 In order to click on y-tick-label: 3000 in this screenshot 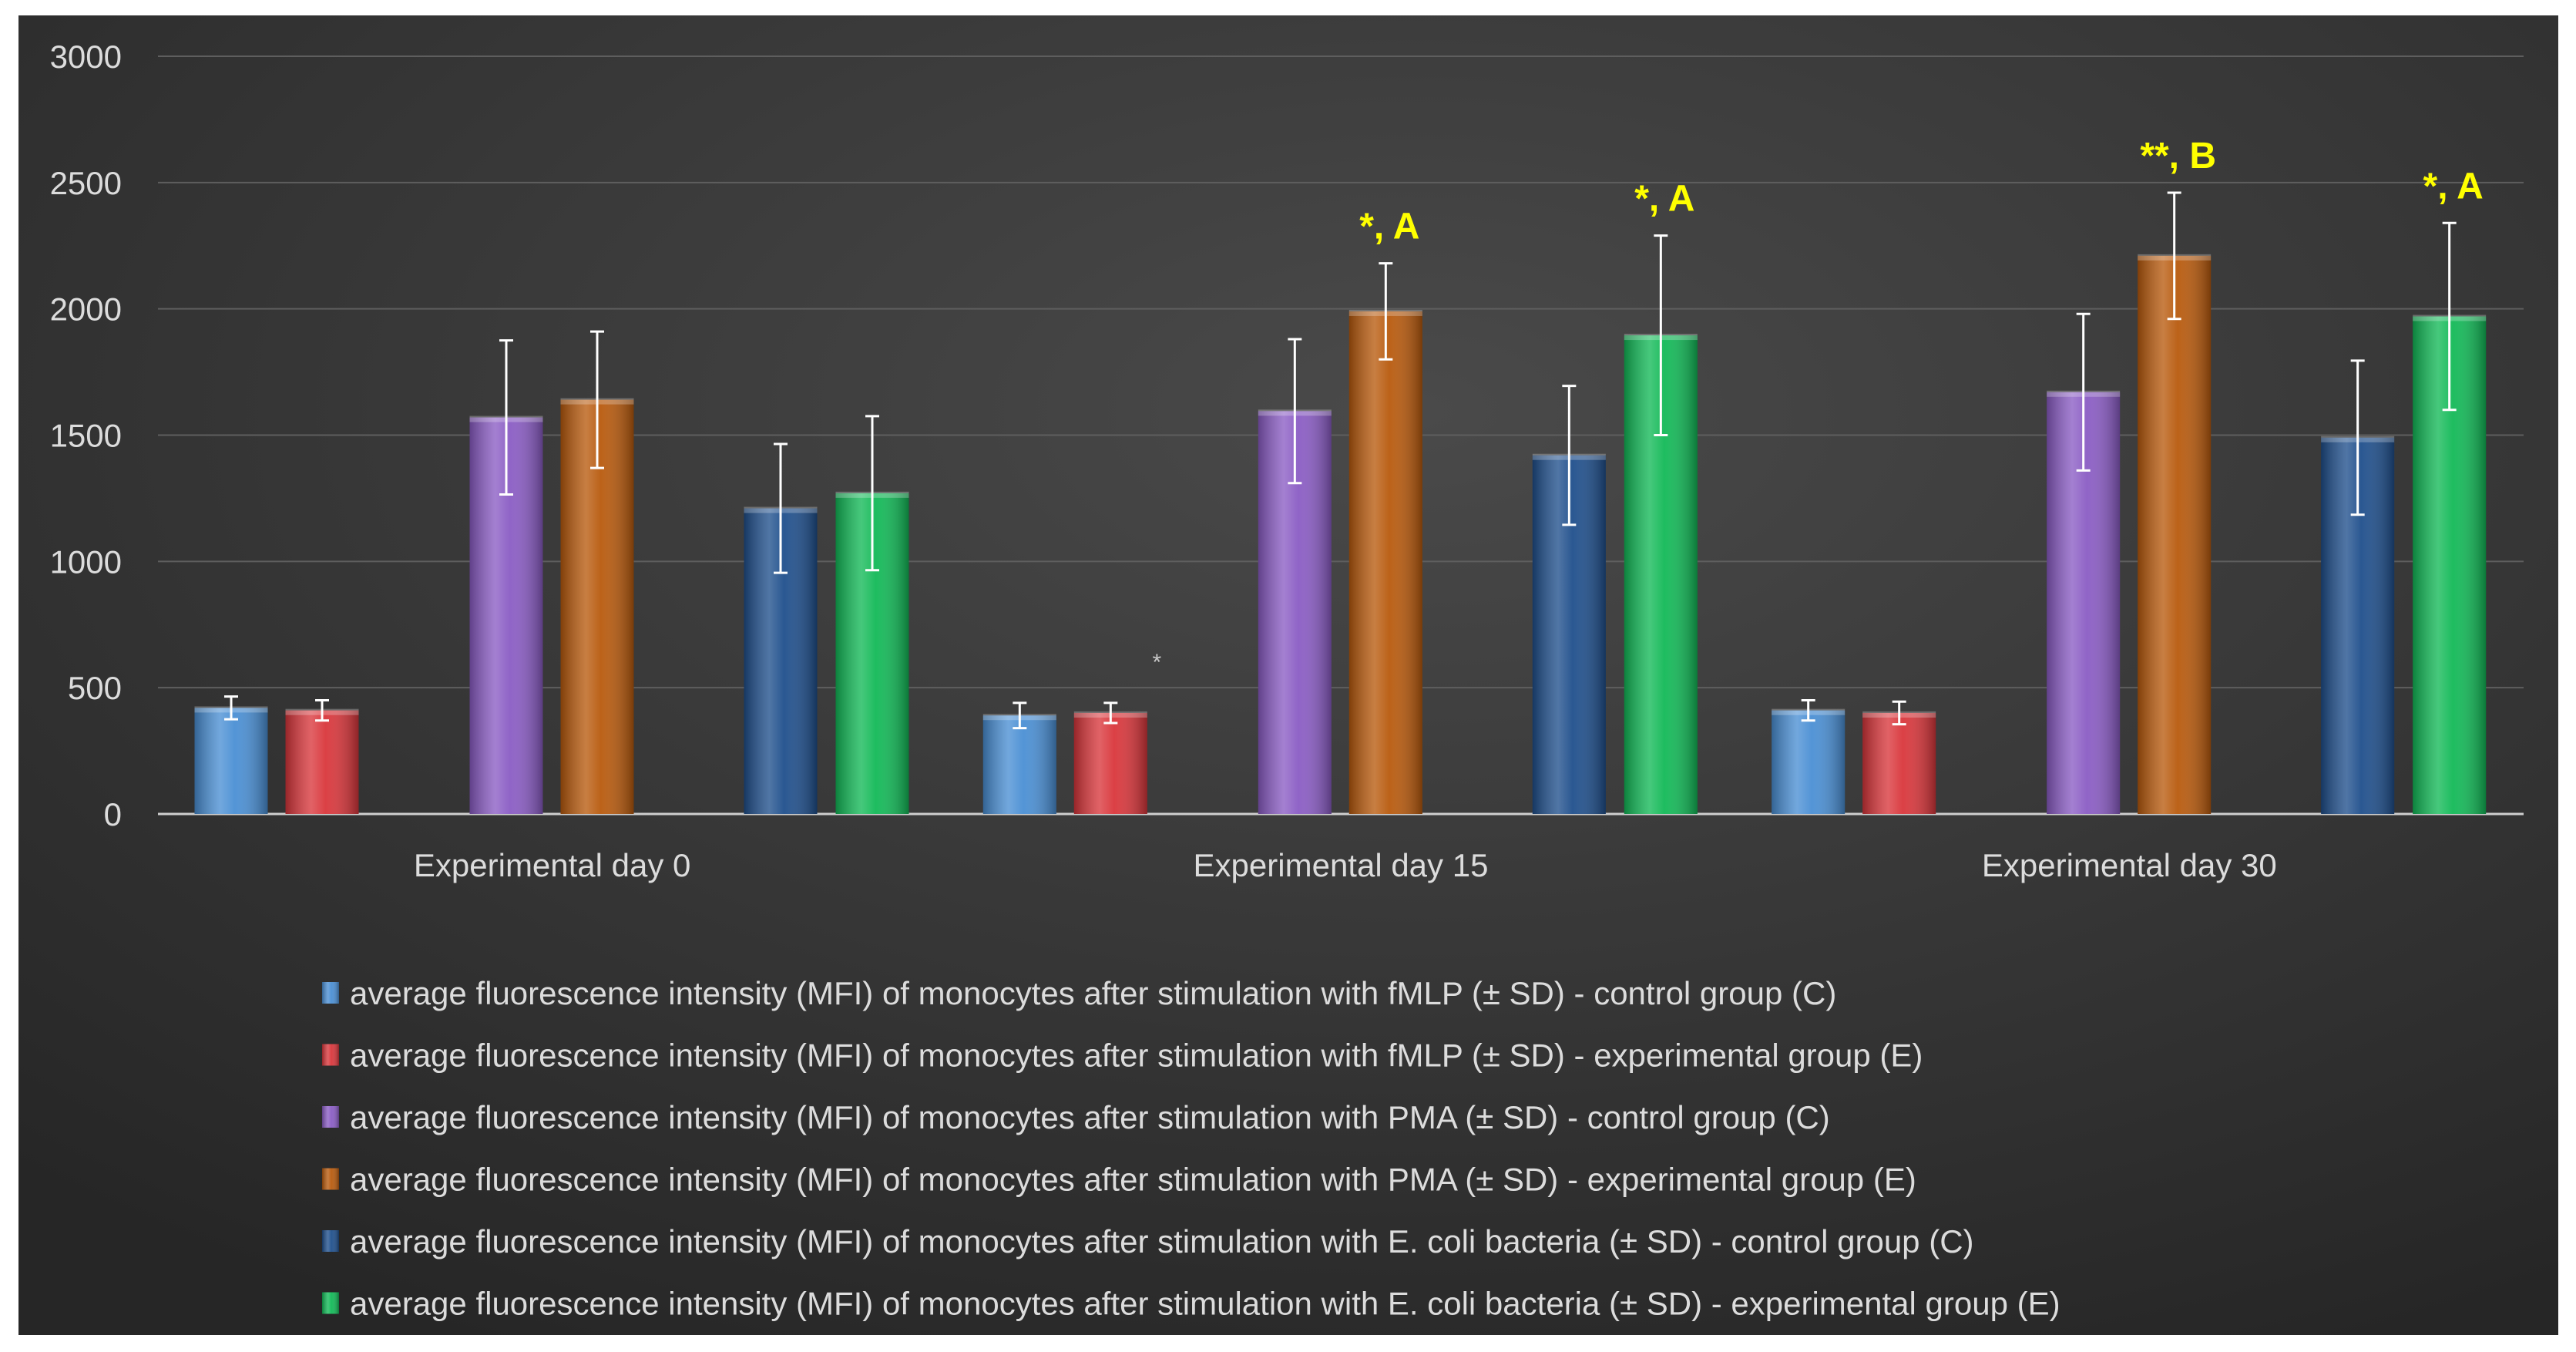, I will do `click(86, 57)`.